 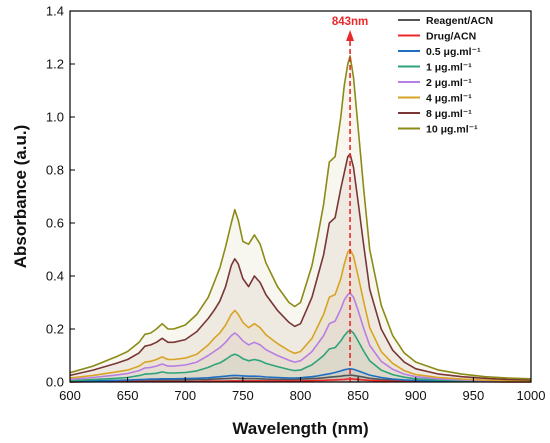 I want to click on legend-label: Drug/ACN, so click(x=451, y=37).